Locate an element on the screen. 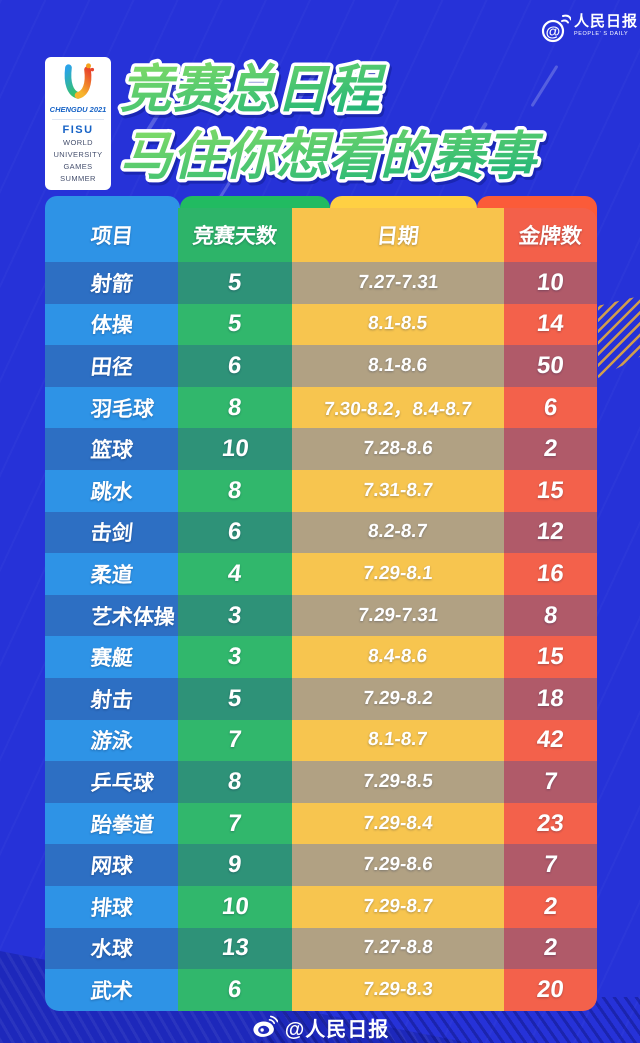  dates-cell: 7.29-8.7 is located at coordinates (398, 906).